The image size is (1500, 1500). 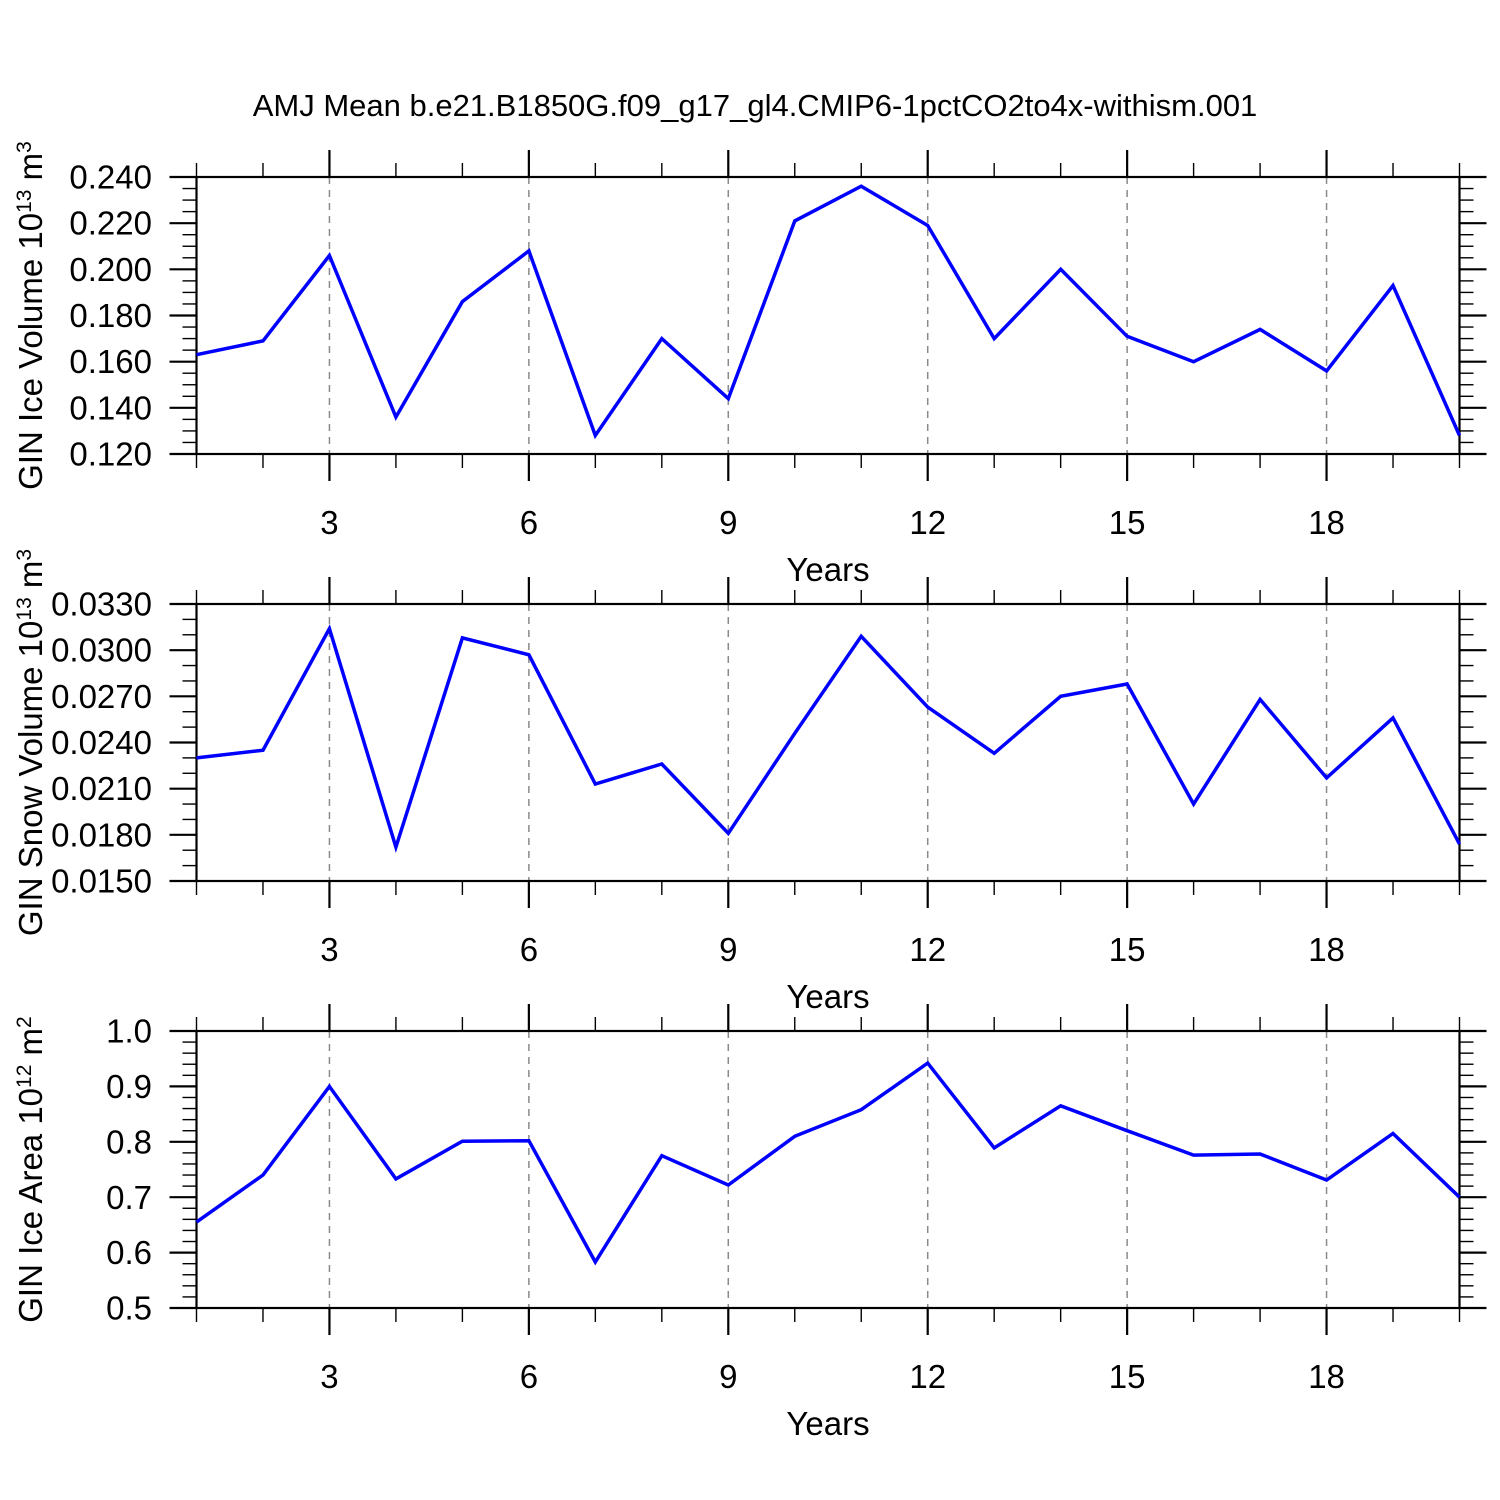 I want to click on y-tick-label: 0.7, so click(x=129, y=1197).